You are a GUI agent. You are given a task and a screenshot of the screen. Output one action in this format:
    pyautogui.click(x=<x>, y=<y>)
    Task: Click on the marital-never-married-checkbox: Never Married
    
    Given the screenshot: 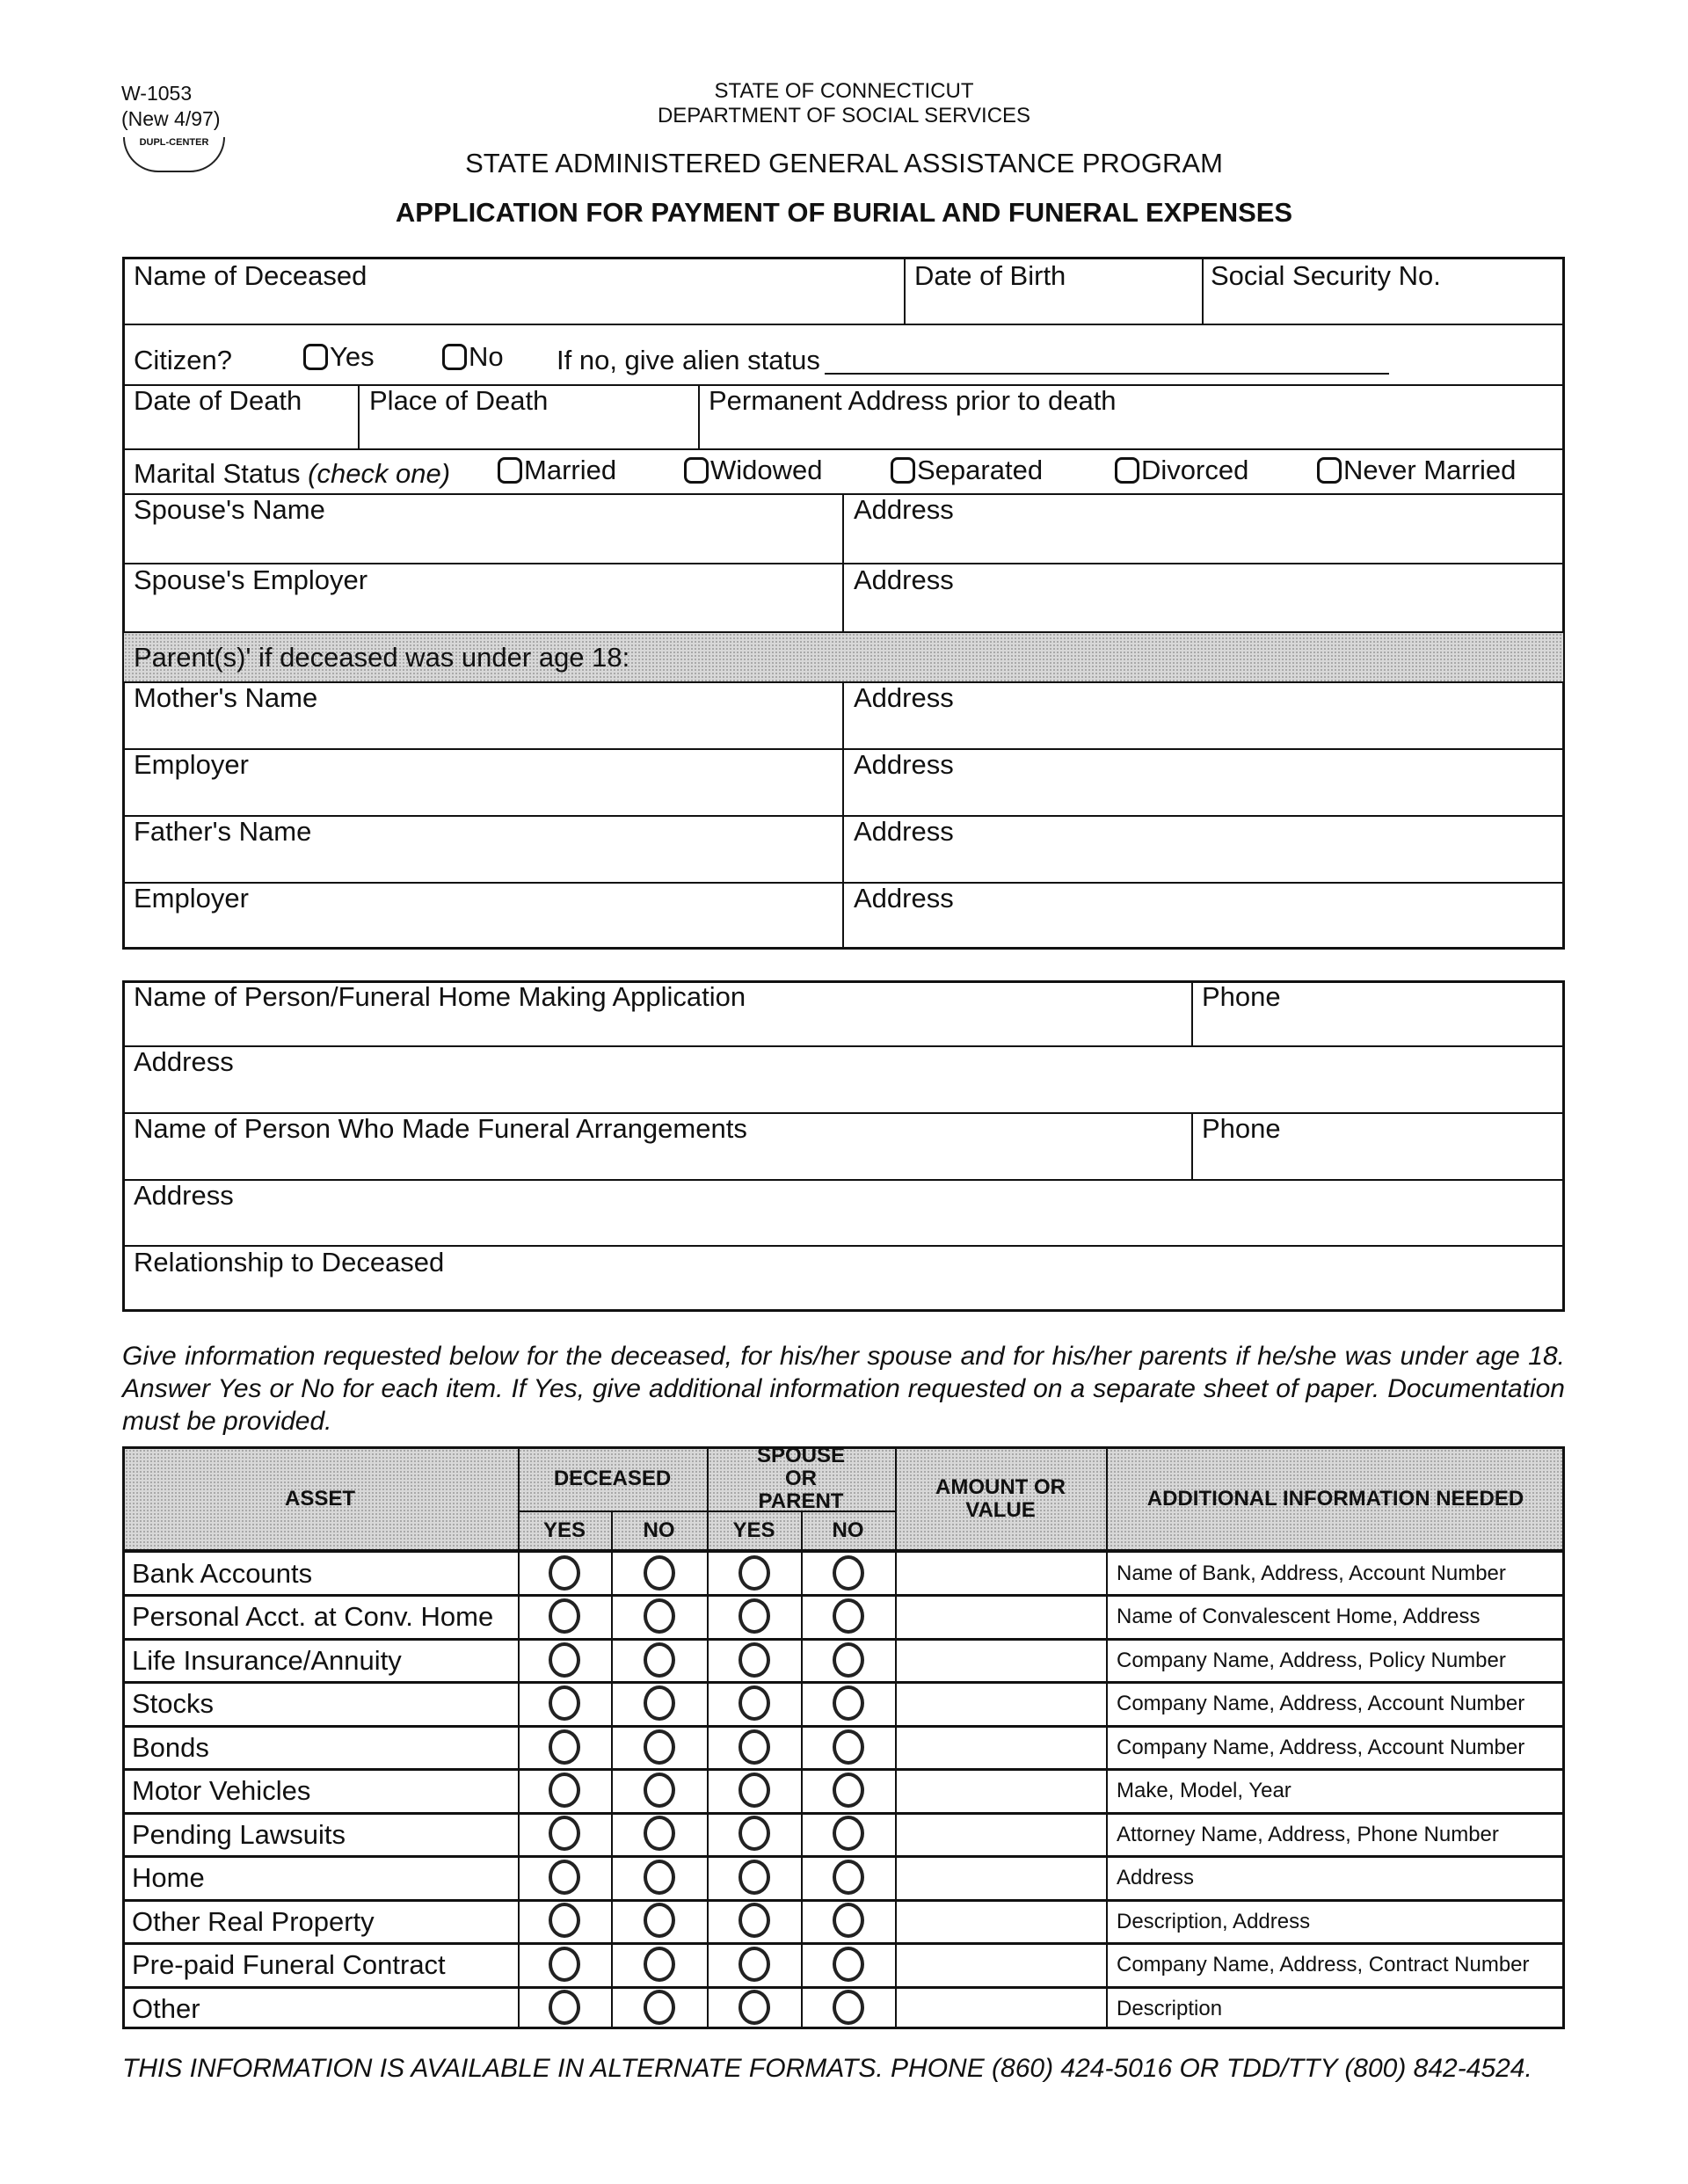 What is the action you would take?
    pyautogui.click(x=1416, y=470)
    